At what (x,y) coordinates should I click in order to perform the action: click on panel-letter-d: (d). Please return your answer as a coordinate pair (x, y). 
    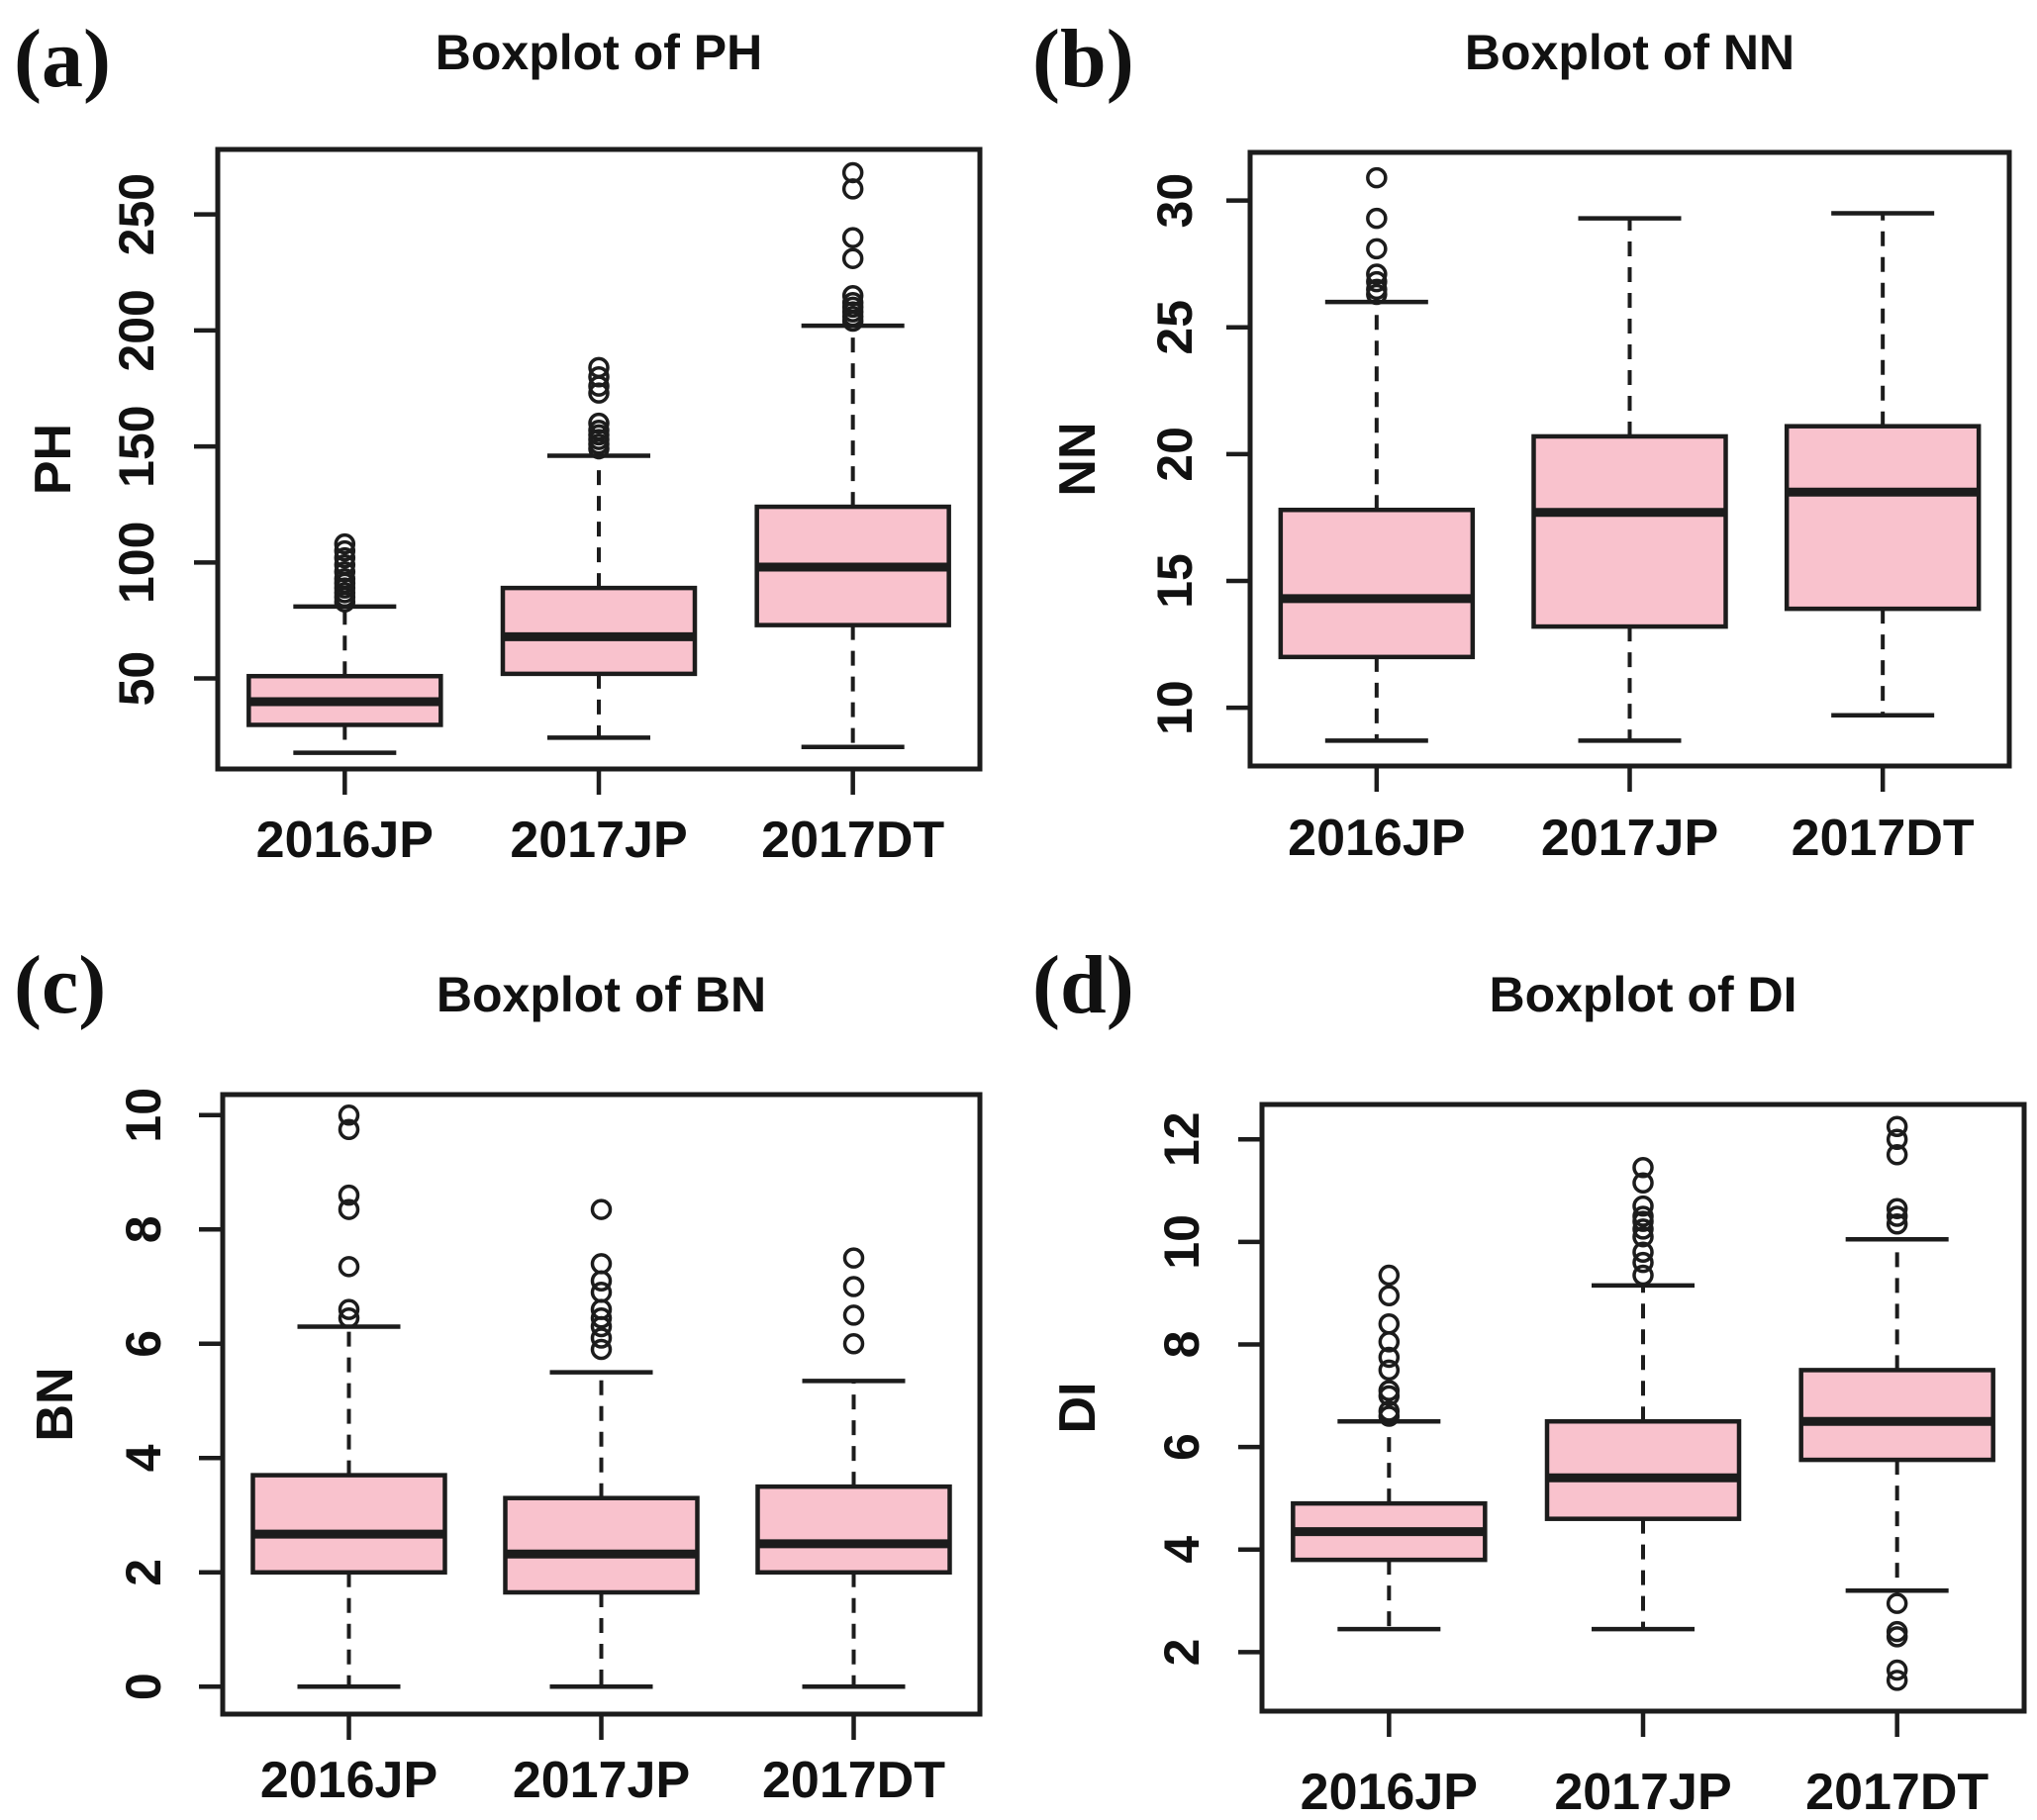
    Looking at the image, I should click on (1083, 985).